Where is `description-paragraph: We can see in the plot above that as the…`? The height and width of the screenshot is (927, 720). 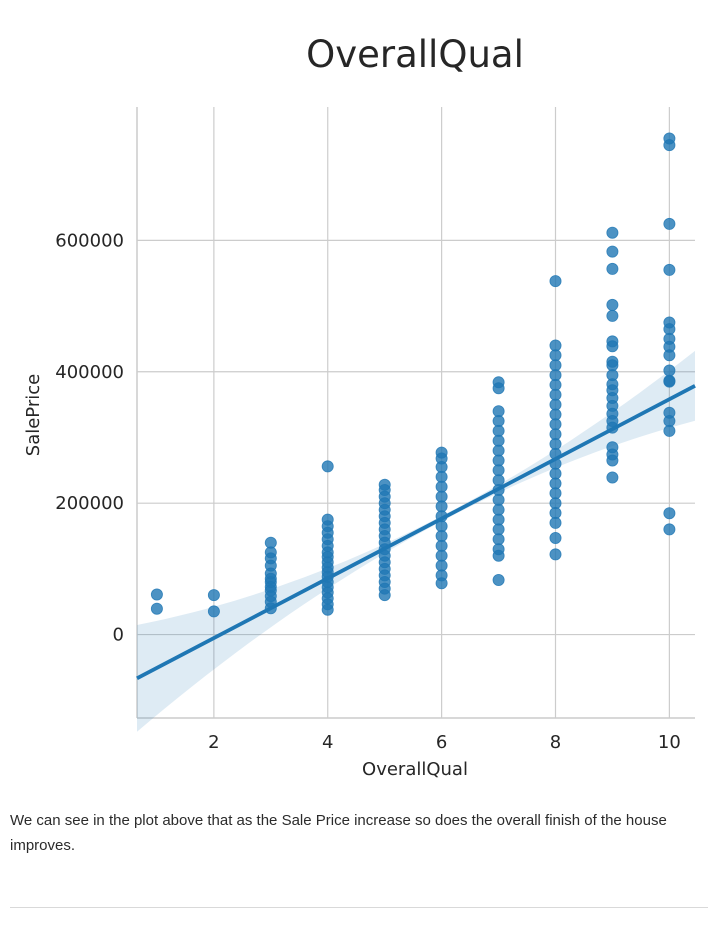
description-paragraph: We can see in the plot above that as the… is located at coordinates (338, 833).